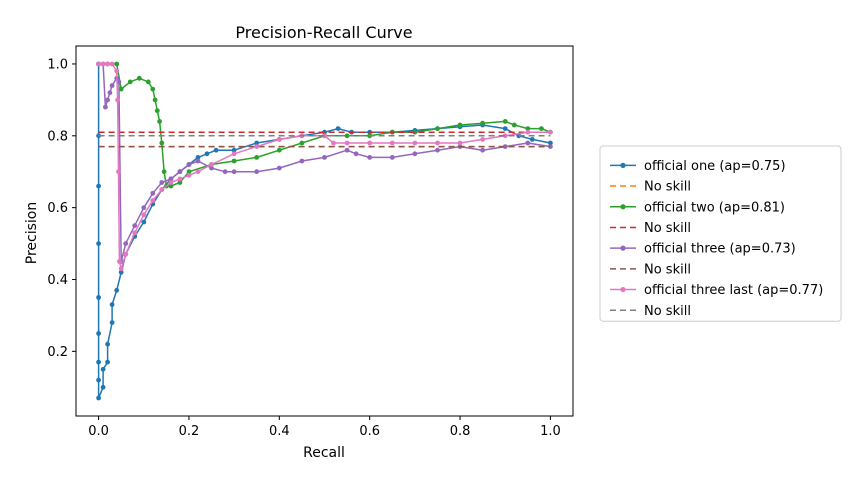 This screenshot has height=485, width=866. I want to click on x-tick-label-5: 1.0, so click(550, 431).